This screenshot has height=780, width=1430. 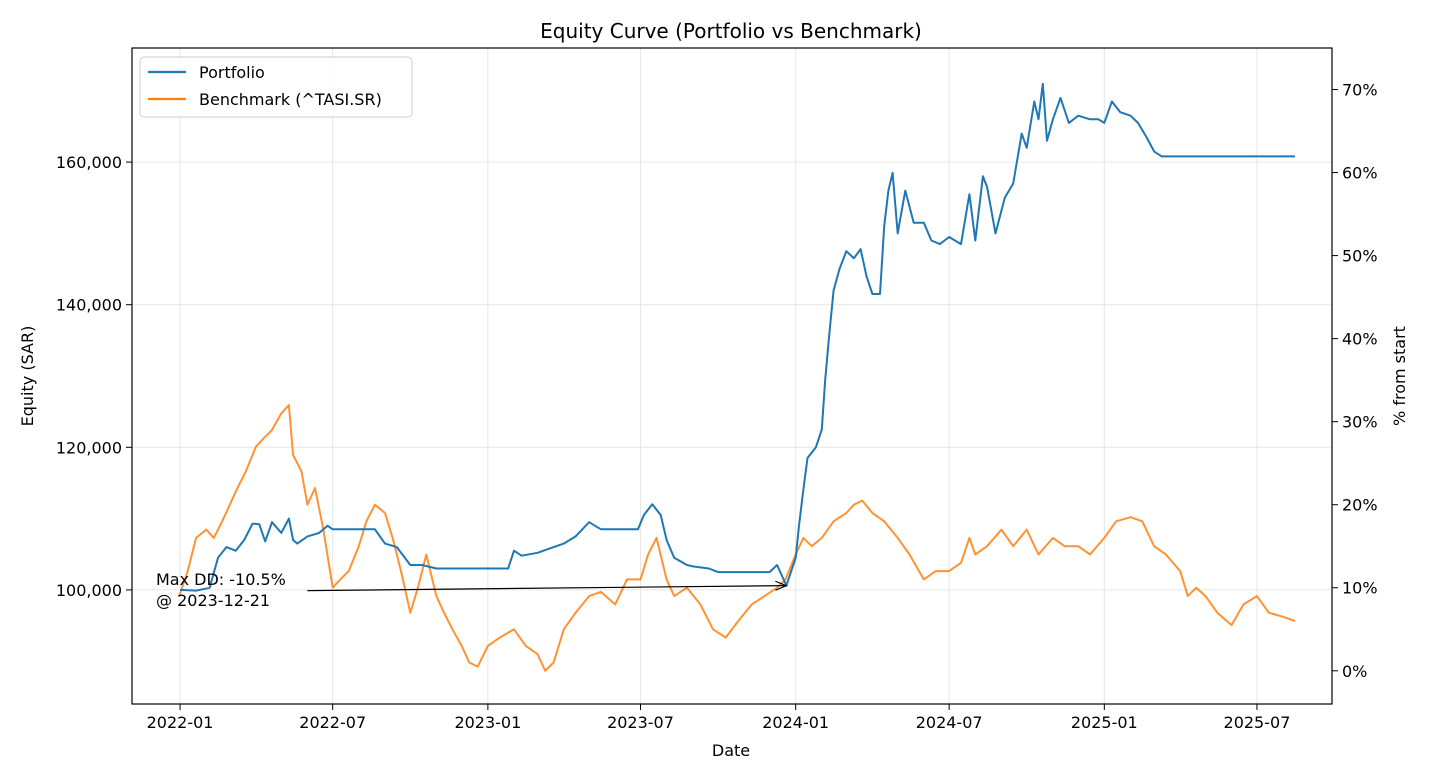 I want to click on annotation-line-1: Max DD: -10.5%, so click(x=221, y=579).